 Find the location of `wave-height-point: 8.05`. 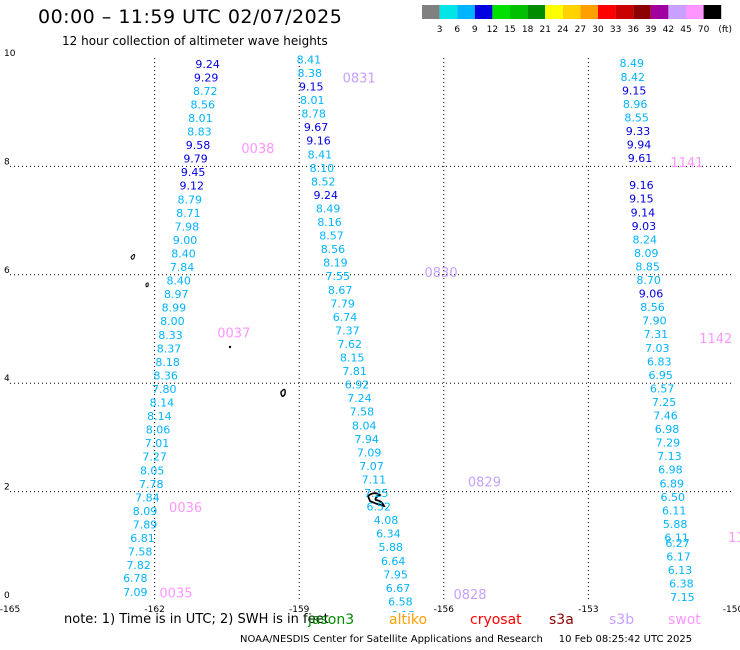

wave-height-point: 8.05 is located at coordinates (152, 470).